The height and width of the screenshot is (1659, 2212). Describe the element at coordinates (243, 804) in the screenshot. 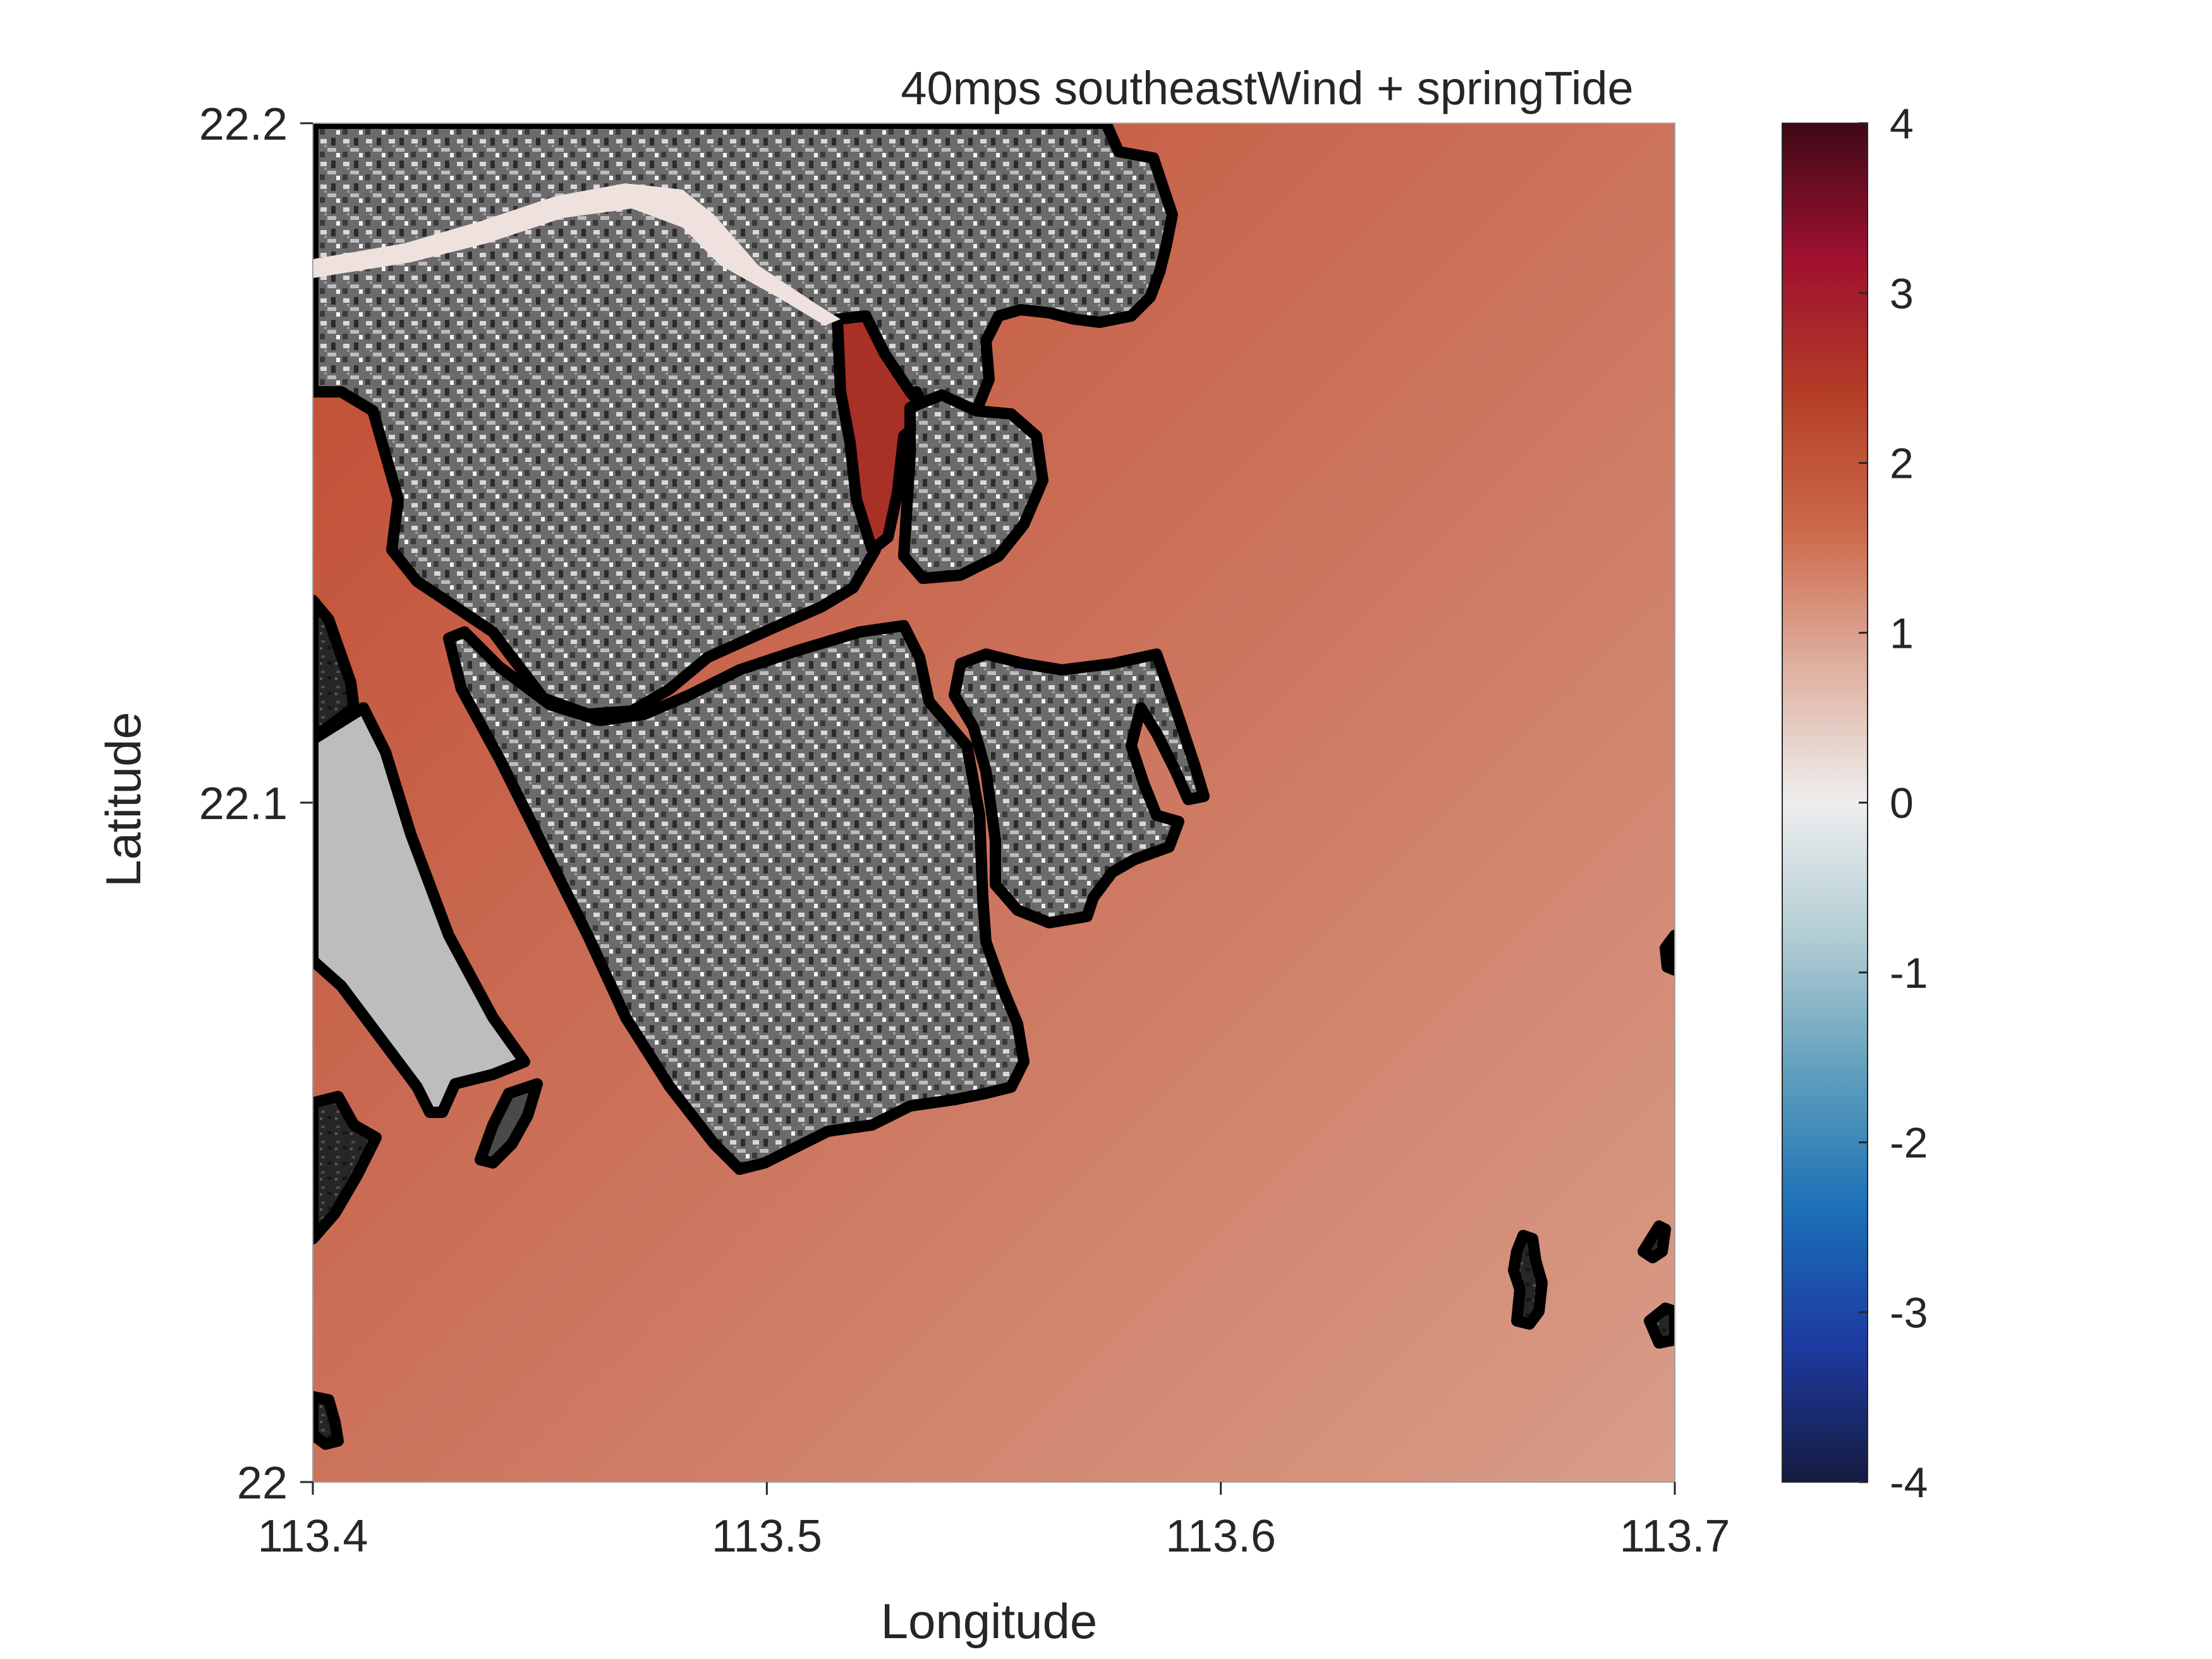

I see `y-tick-label: 22.1` at that location.